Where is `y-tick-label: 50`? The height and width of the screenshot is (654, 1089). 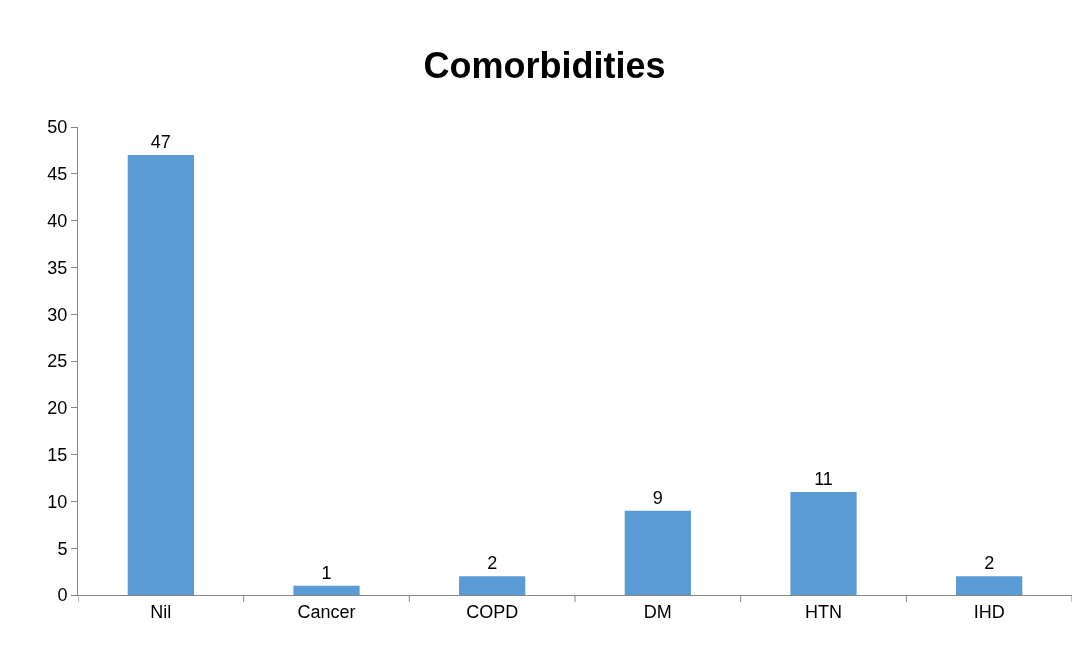 y-tick-label: 50 is located at coordinates (57, 127).